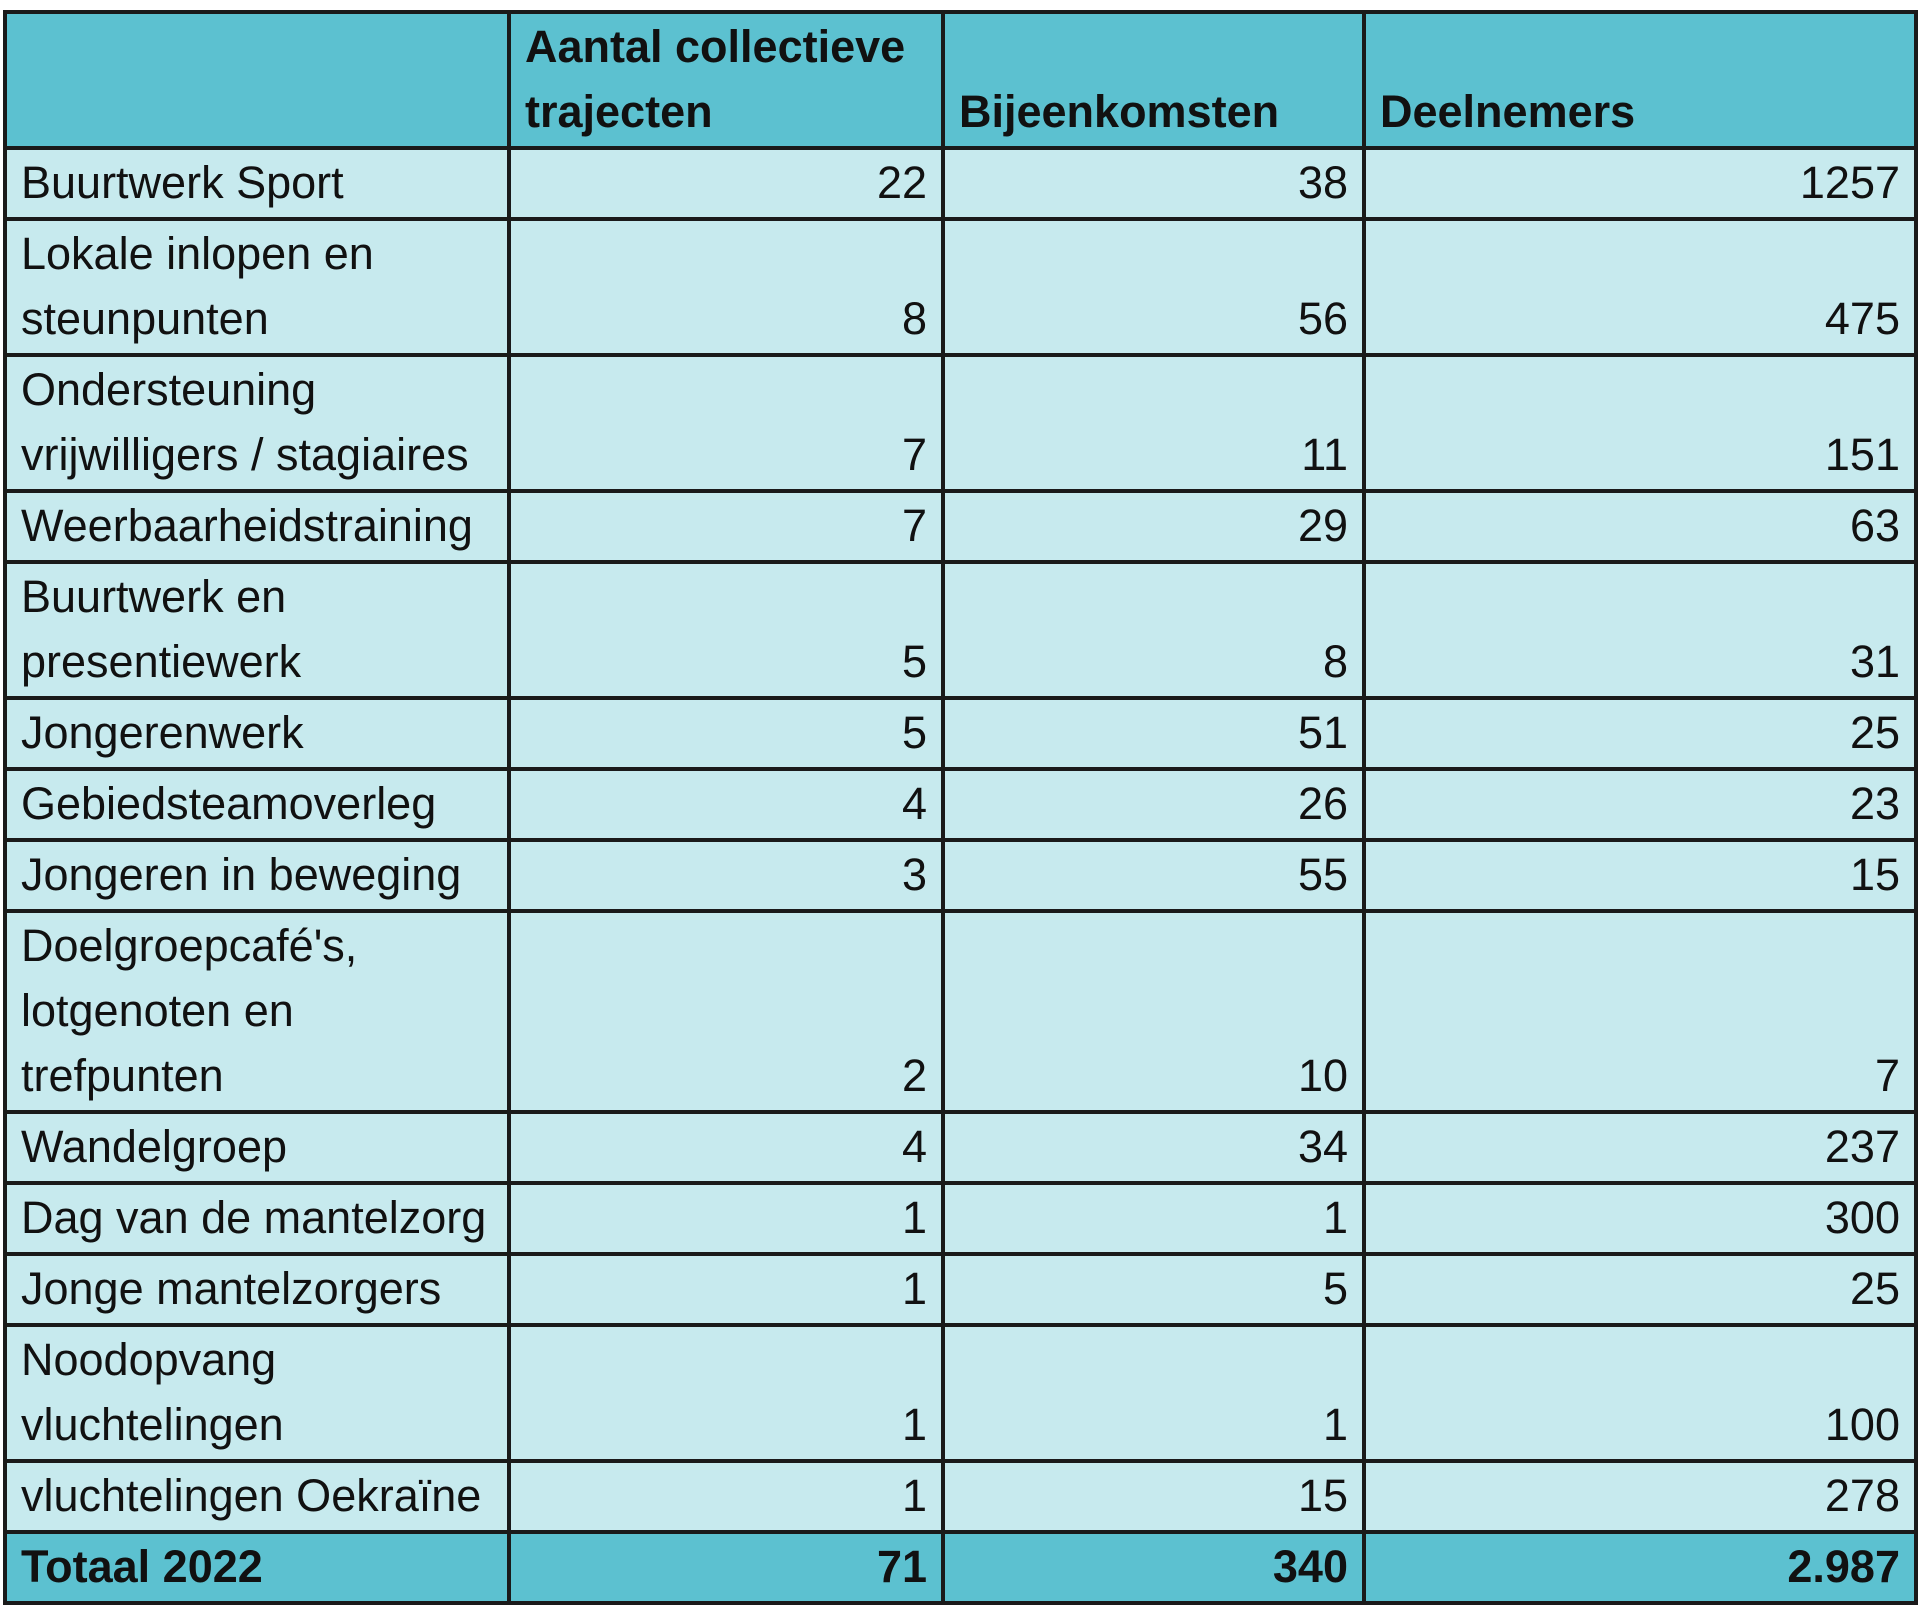  I want to click on row-label: Ondersteuning vrijwilligers / stagiaires, so click(257, 423).